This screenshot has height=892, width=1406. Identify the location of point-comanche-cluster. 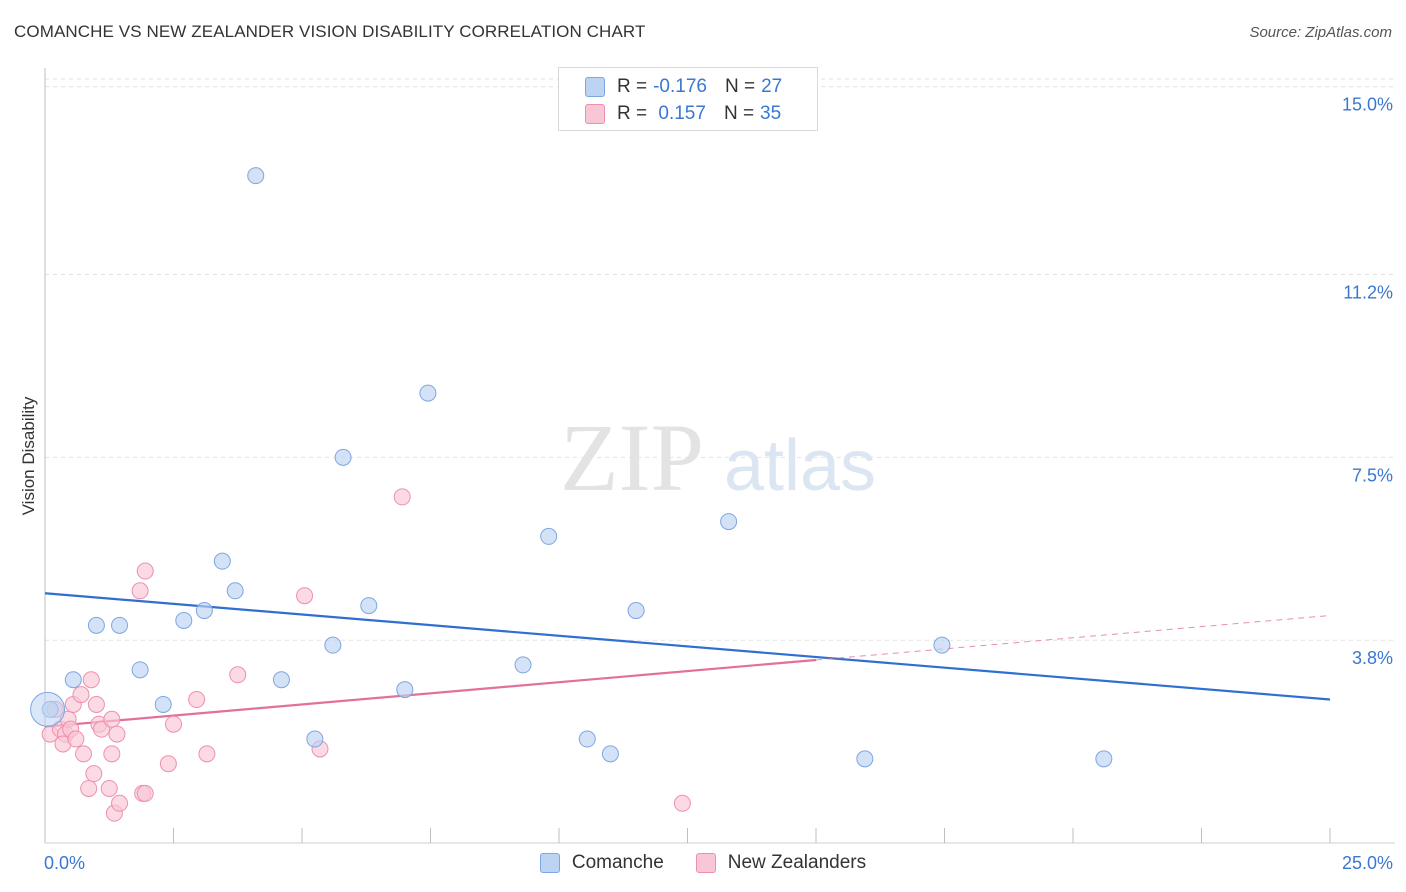
(48, 709).